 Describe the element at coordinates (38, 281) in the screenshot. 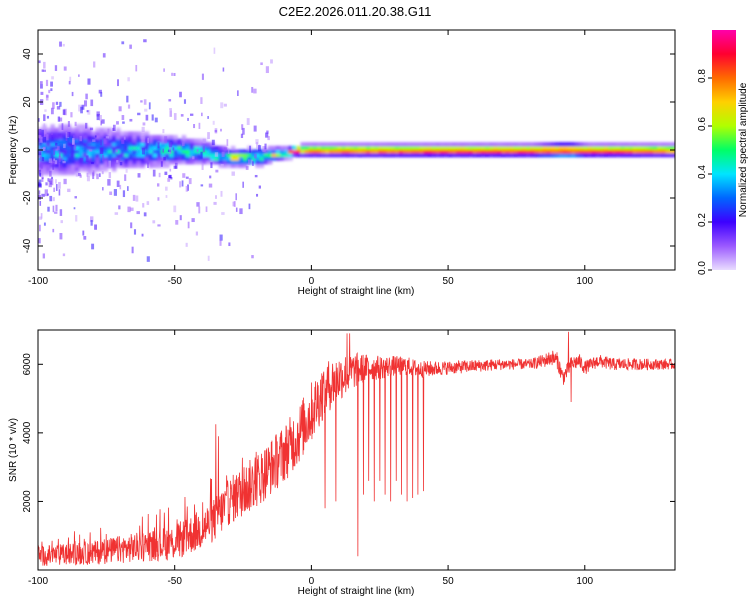

I see `spectrogram-x-tick-label: -100` at that location.